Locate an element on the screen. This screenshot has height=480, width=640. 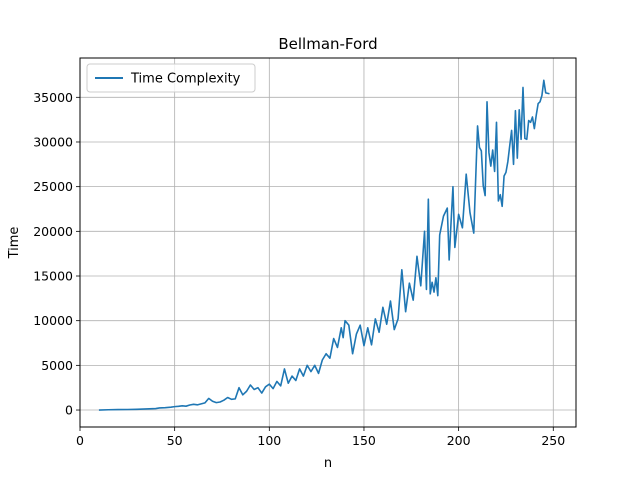
x-tick-label: 0 is located at coordinates (80, 440).